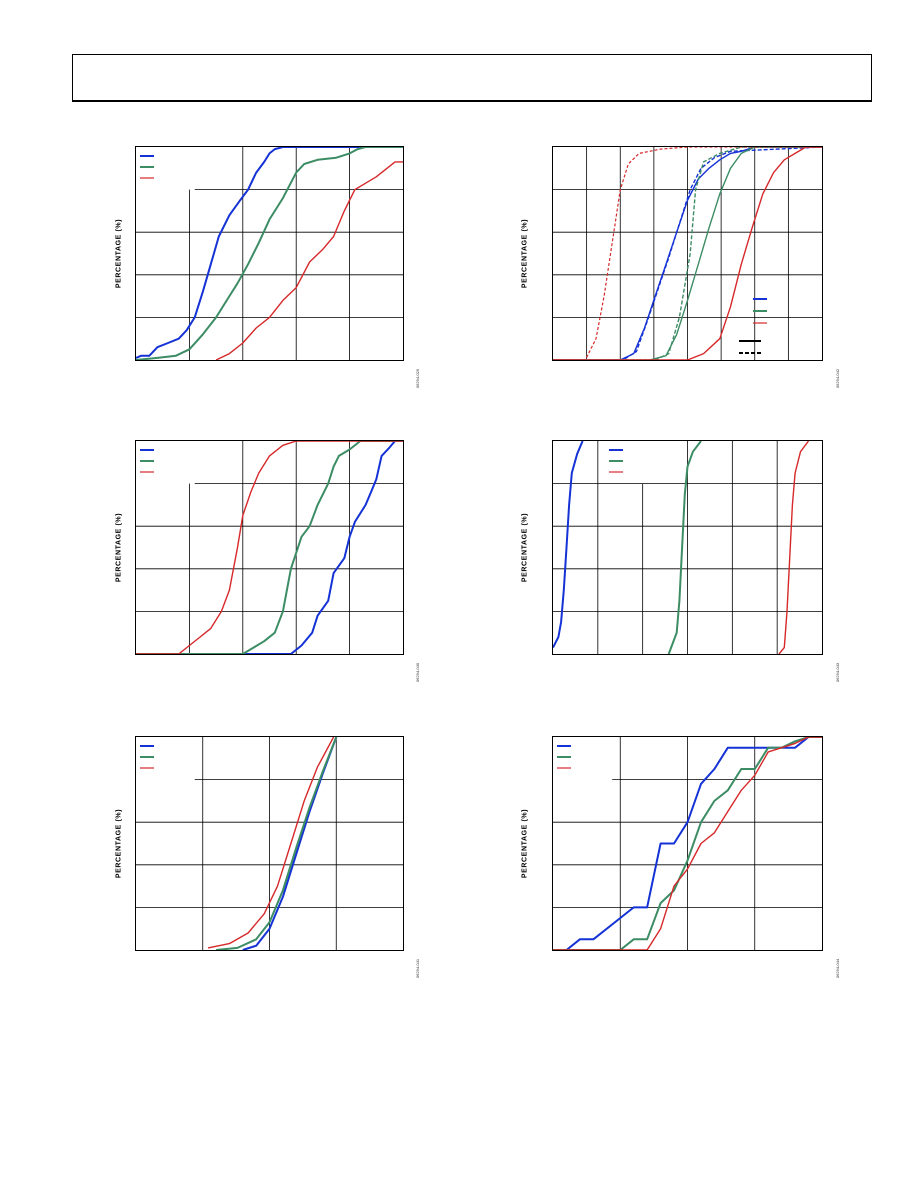 The width and height of the screenshot is (918, 1188). What do you see at coordinates (838, 378) in the screenshot?
I see `figure-id: 06294-042` at bounding box center [838, 378].